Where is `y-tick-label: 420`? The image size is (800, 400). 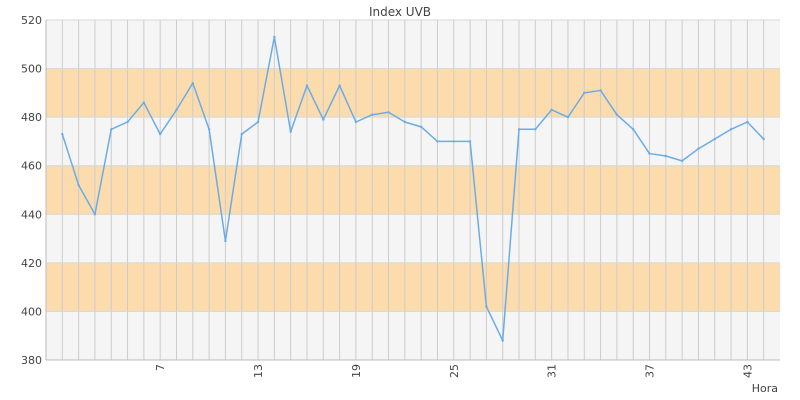
y-tick-label: 420 is located at coordinates (31, 263).